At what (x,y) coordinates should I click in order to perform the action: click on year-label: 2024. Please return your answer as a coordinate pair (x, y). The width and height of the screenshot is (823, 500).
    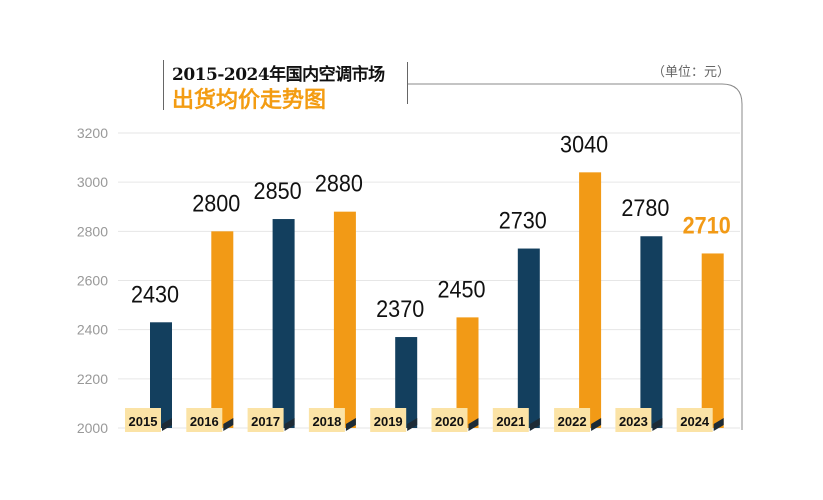
    Looking at the image, I should click on (695, 421).